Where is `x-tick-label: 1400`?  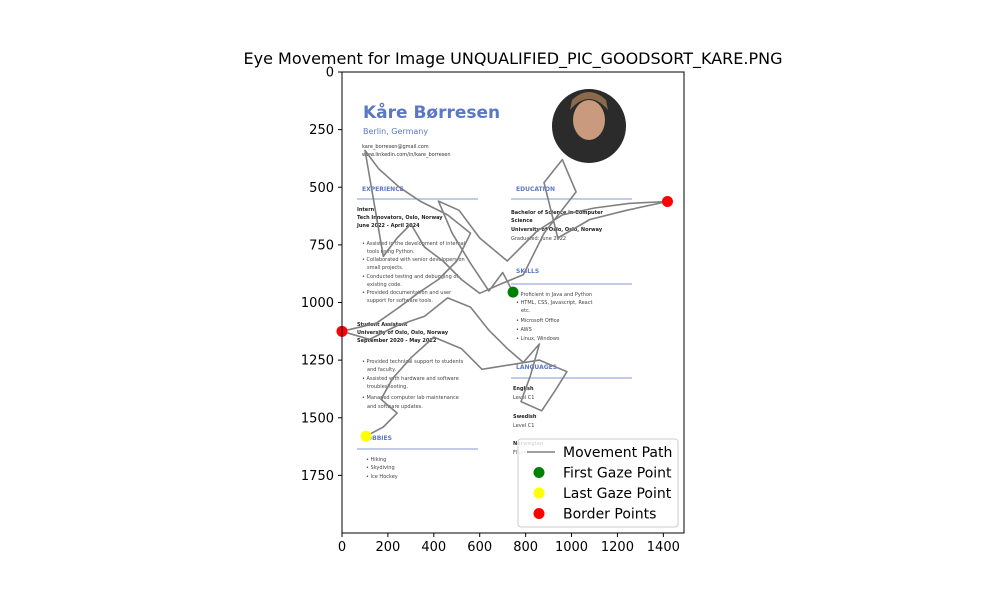
x-tick-label: 1400 is located at coordinates (663, 547).